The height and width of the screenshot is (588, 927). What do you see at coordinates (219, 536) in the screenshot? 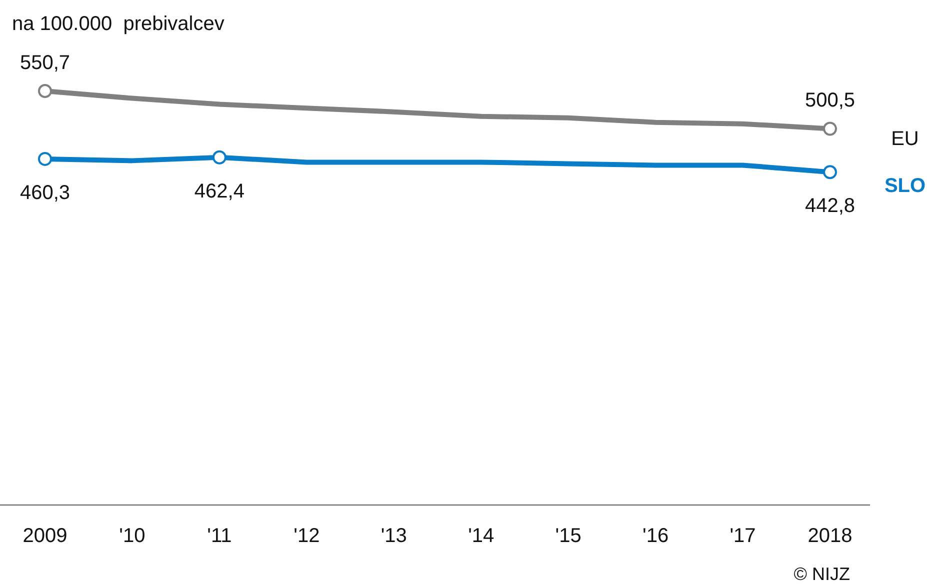
I see `x-tick-label: '11` at bounding box center [219, 536].